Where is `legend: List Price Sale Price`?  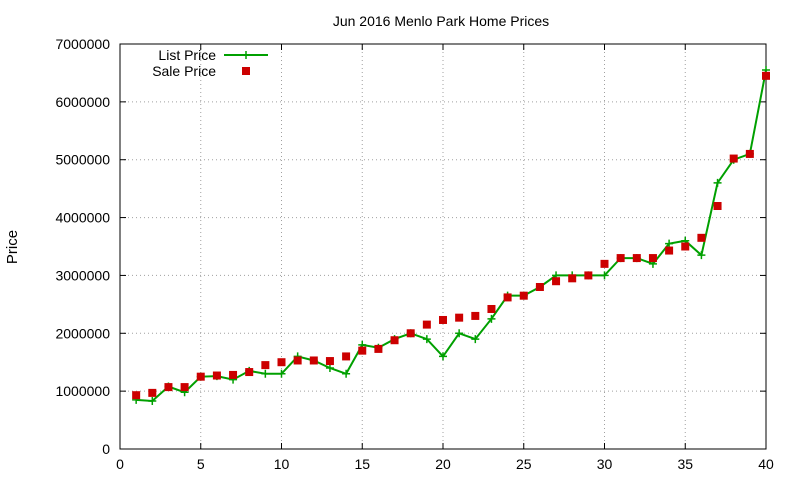 legend: List Price Sale Price is located at coordinates (210, 63).